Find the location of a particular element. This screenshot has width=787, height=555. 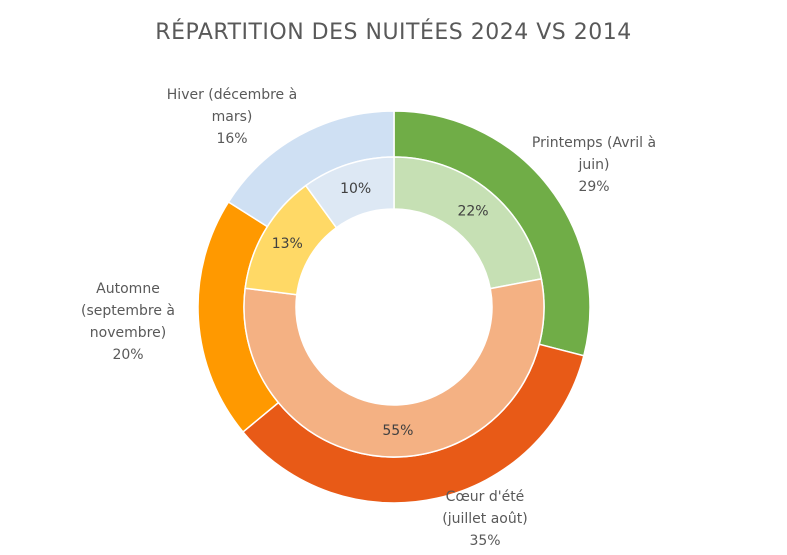

data-label: 29% is located at coordinates (594, 187).